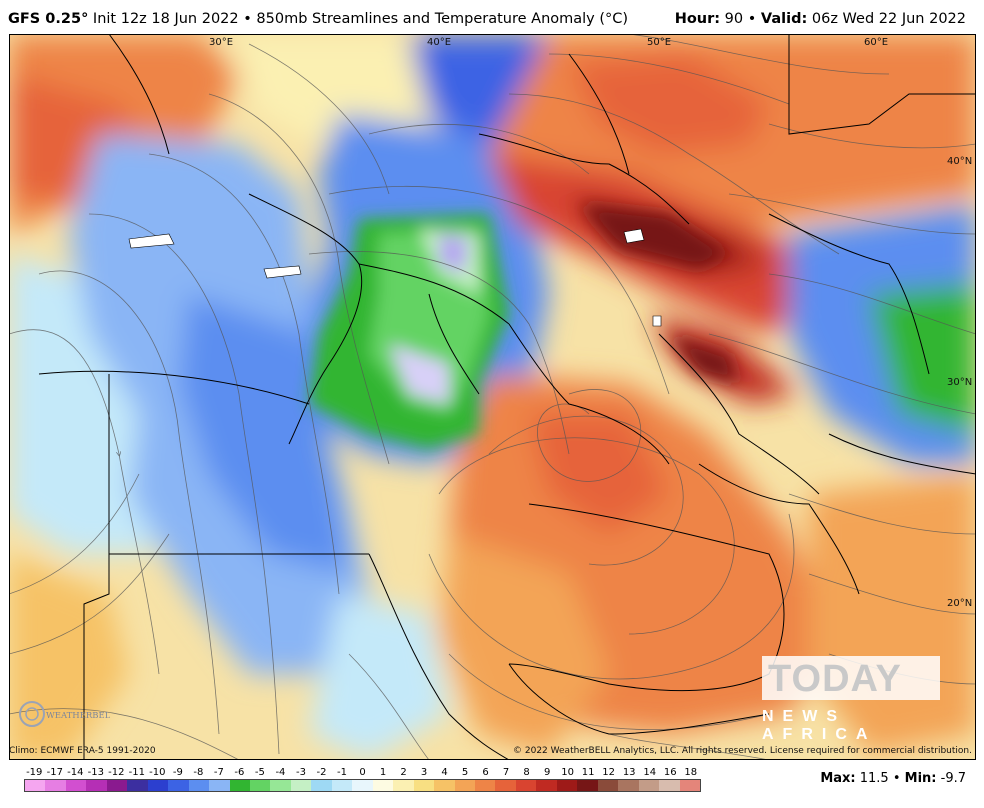 The height and width of the screenshot is (808, 984). What do you see at coordinates (951, 778) in the screenshot?
I see `min-value: -9.7` at bounding box center [951, 778].